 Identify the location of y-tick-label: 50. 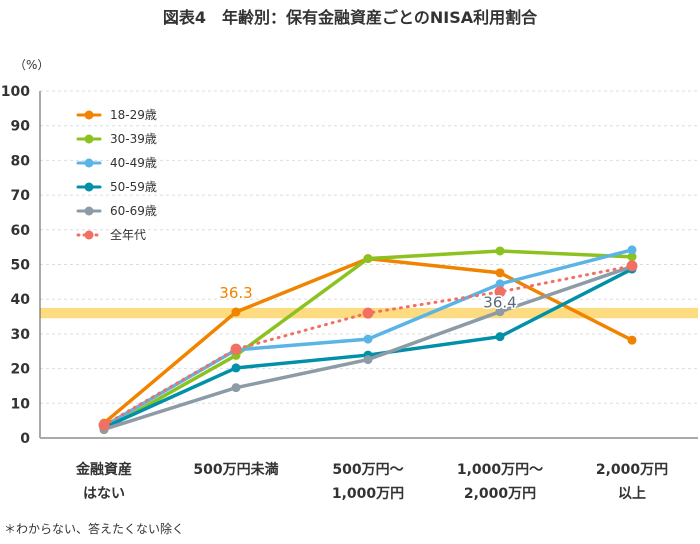
(21, 266).